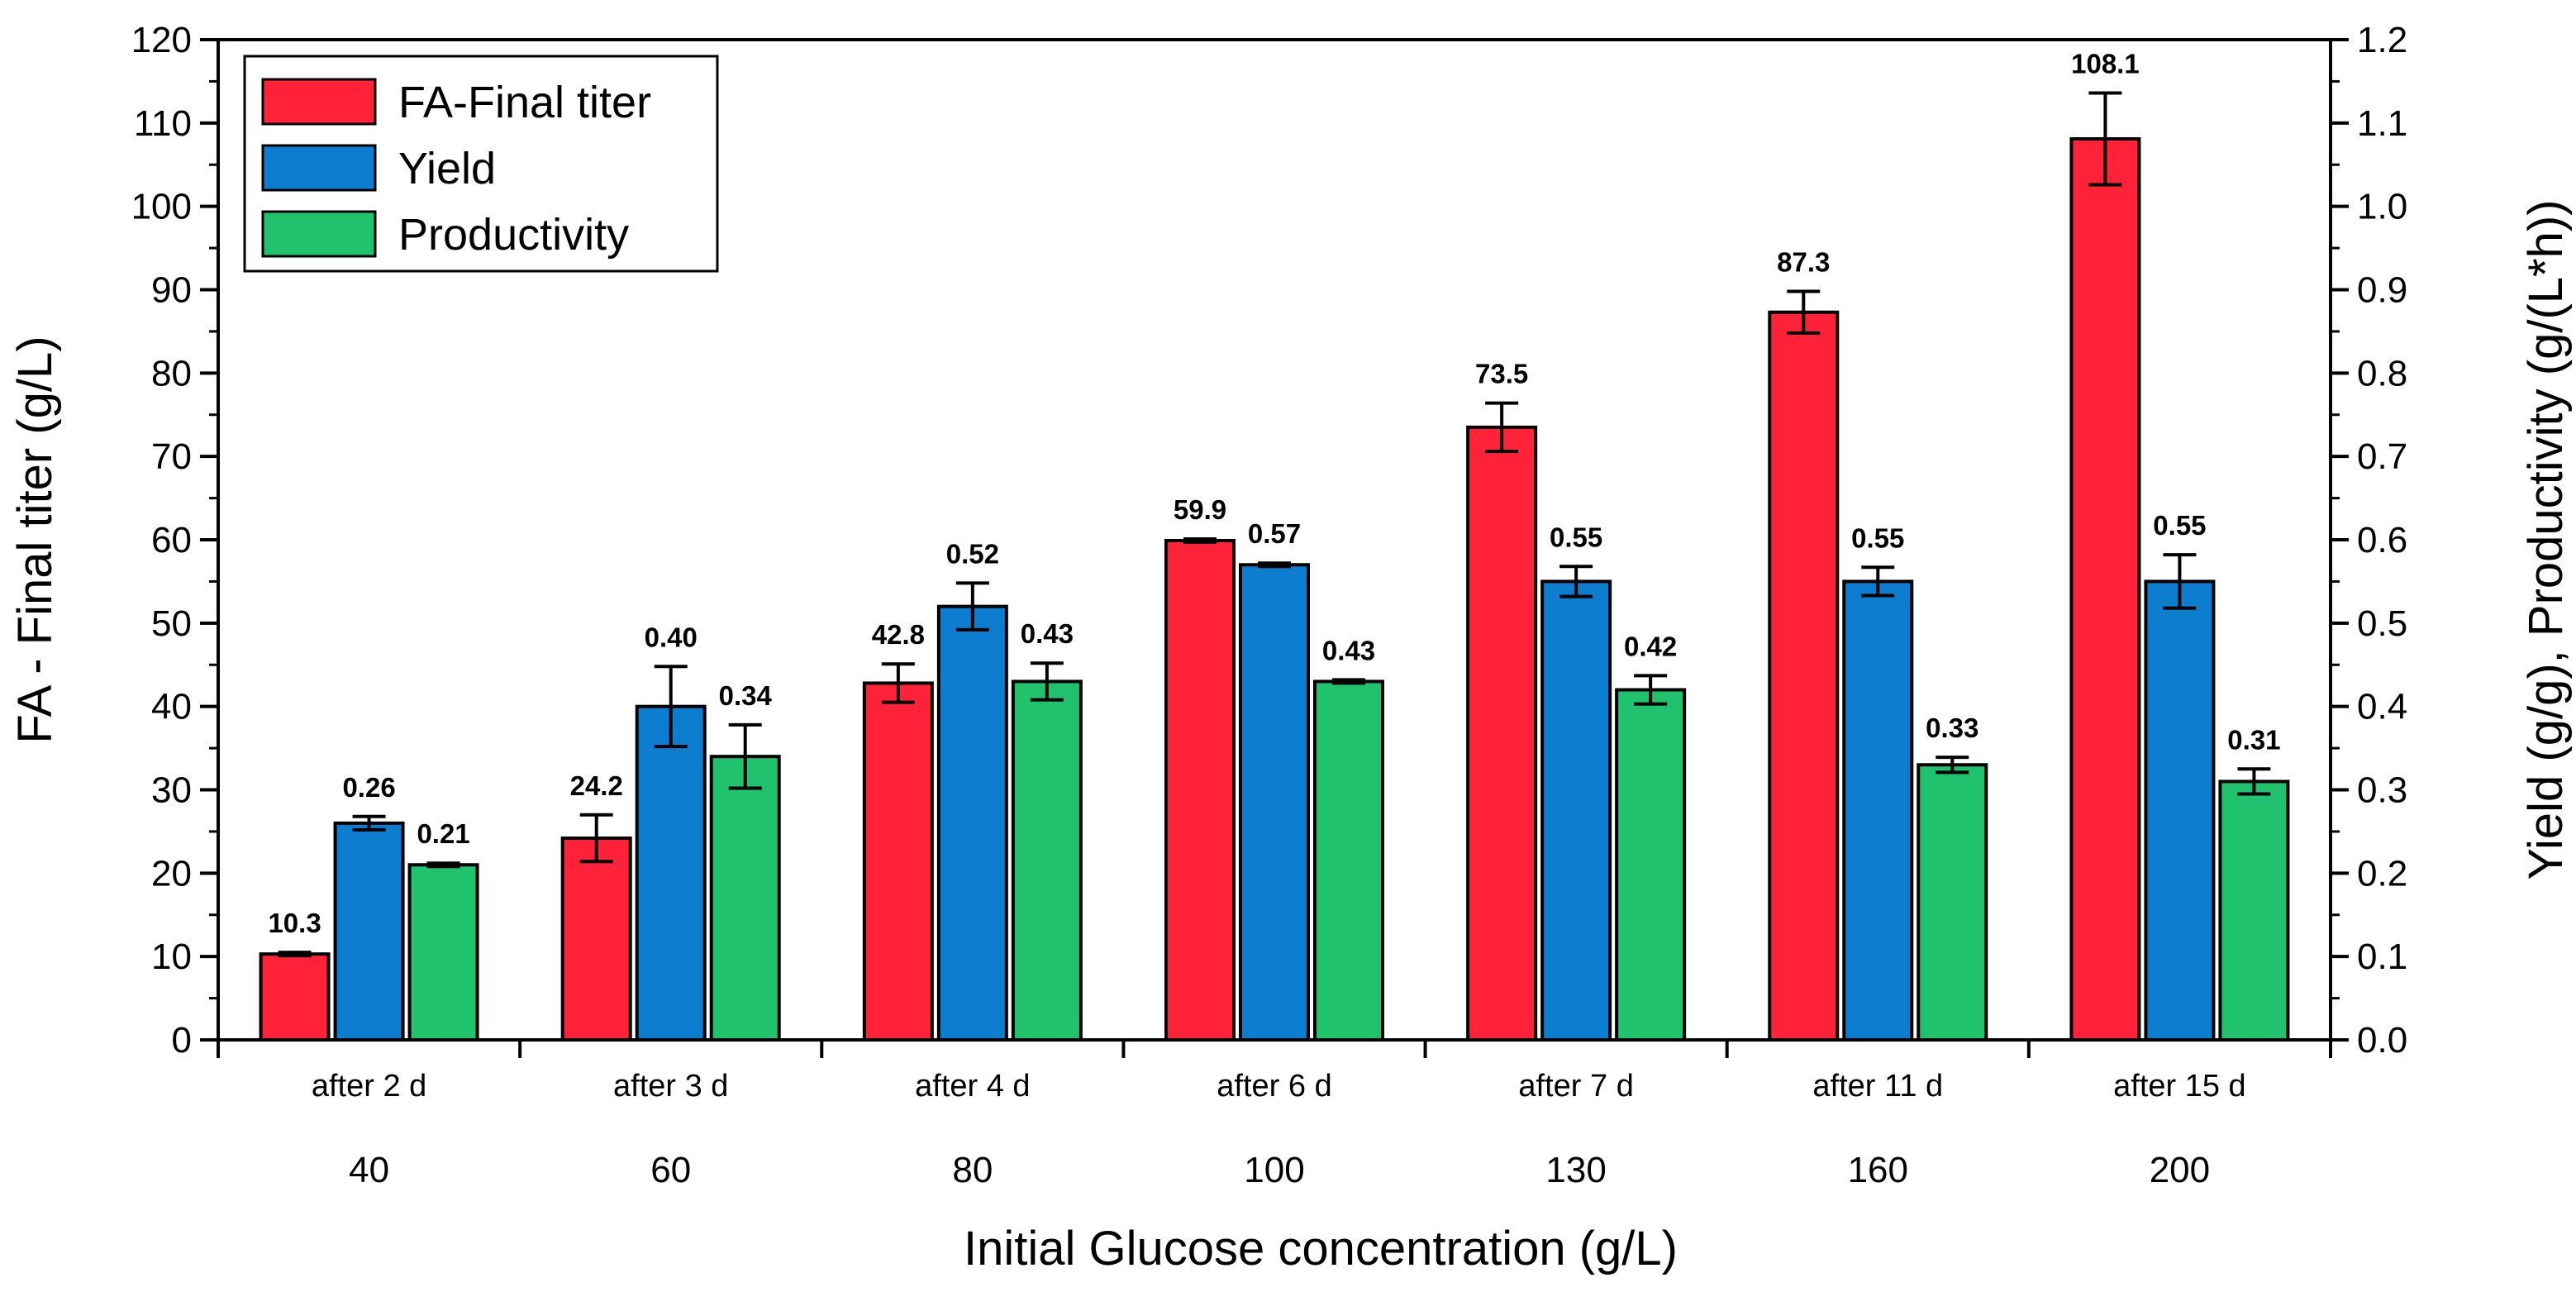 Image resolution: width=2576 pixels, height=1292 pixels. I want to click on x-axis-title: Initial Glucose concentration (g/L), so click(1321, 1248).